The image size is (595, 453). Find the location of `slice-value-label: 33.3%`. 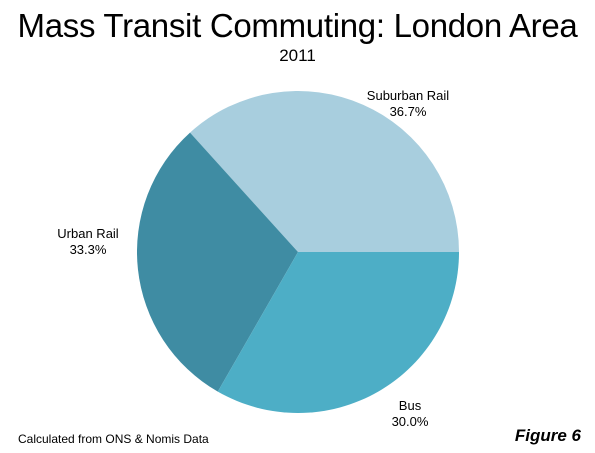

slice-value-label: 33.3% is located at coordinates (88, 249).